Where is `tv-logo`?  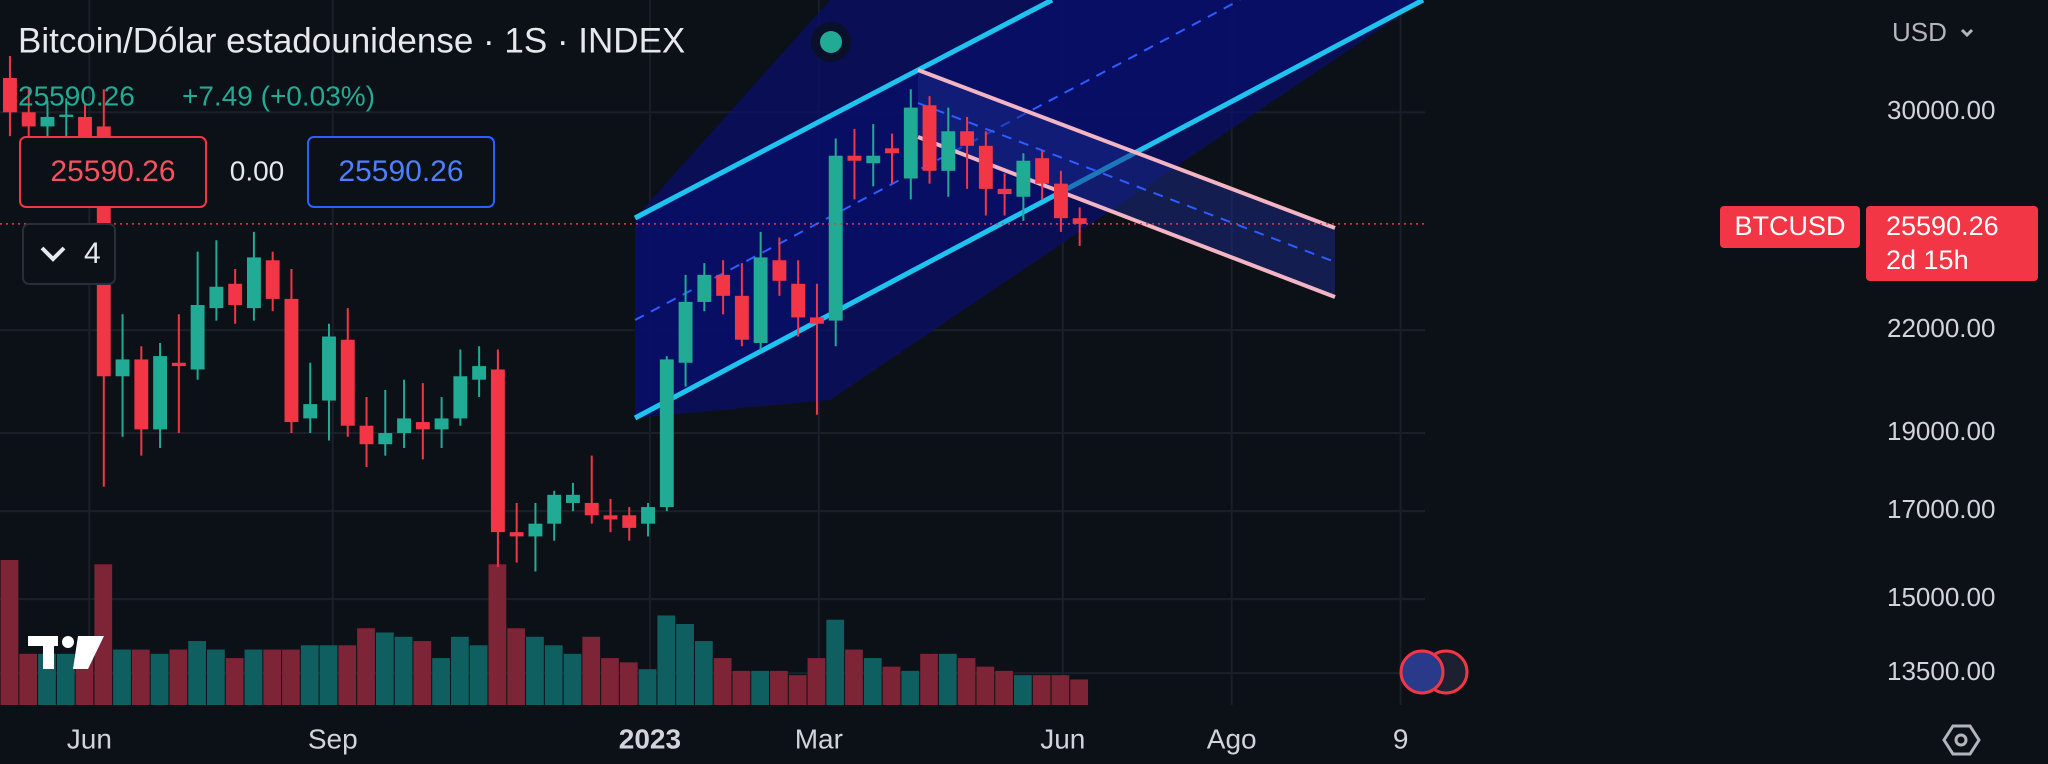
tv-logo is located at coordinates (66, 652).